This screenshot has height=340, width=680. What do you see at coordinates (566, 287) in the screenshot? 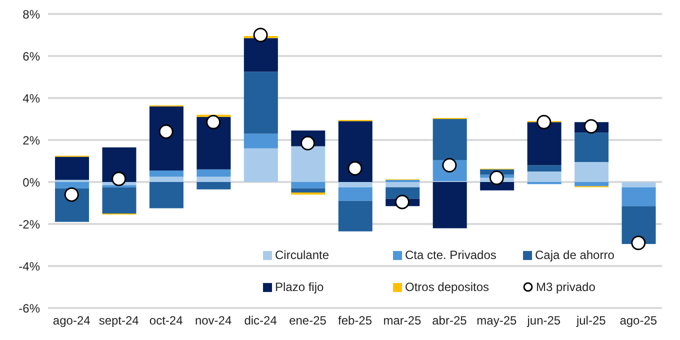
I see `legend-label: M3 privado` at bounding box center [566, 287].